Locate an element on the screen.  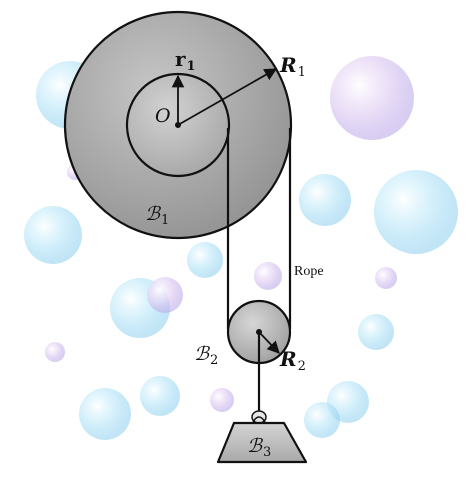
label-r1: r1 is located at coordinates (185, 60).